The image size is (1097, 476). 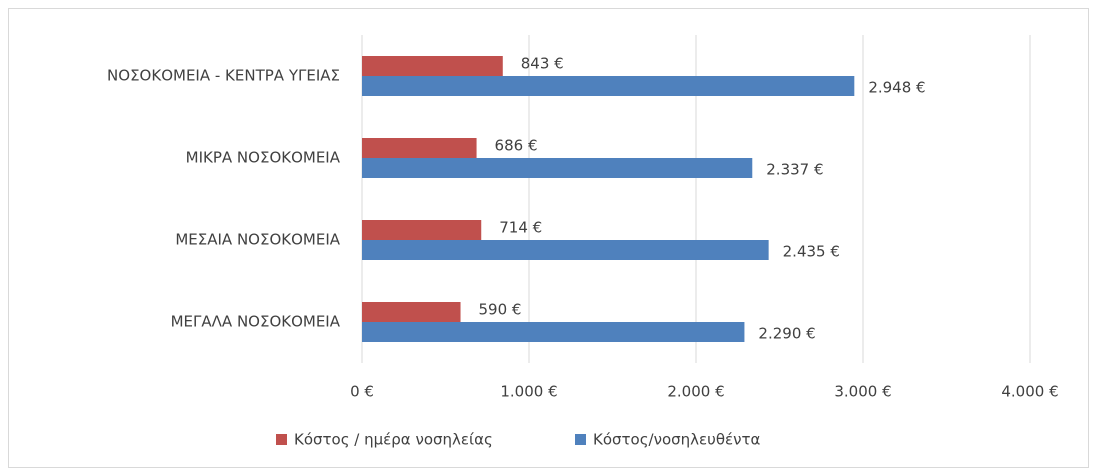 I want to click on y-tick-label: ΜΕΓΑΛΑ ΝΟΣΟΚΟΜΕΙΑ, so click(x=256, y=322).